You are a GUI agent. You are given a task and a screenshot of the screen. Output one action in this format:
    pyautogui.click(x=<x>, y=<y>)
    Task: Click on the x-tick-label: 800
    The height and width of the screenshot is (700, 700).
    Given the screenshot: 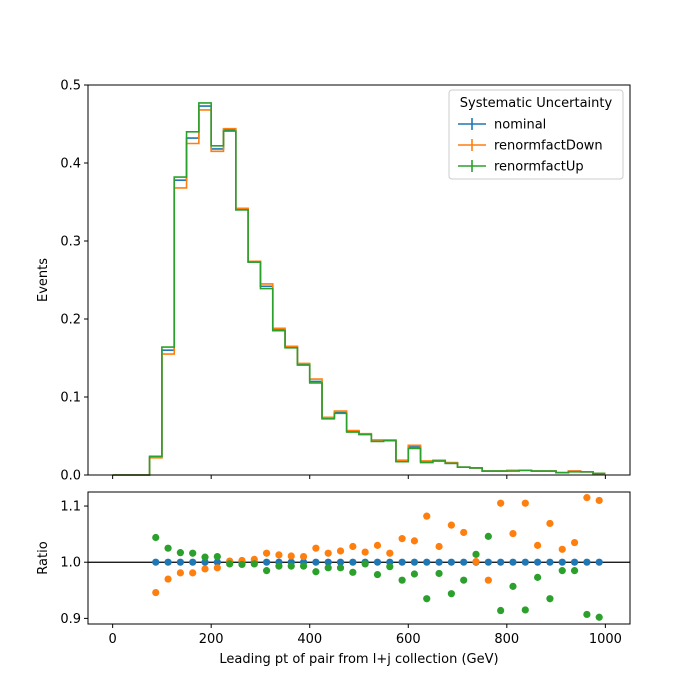 What is the action you would take?
    pyautogui.click(x=506, y=639)
    